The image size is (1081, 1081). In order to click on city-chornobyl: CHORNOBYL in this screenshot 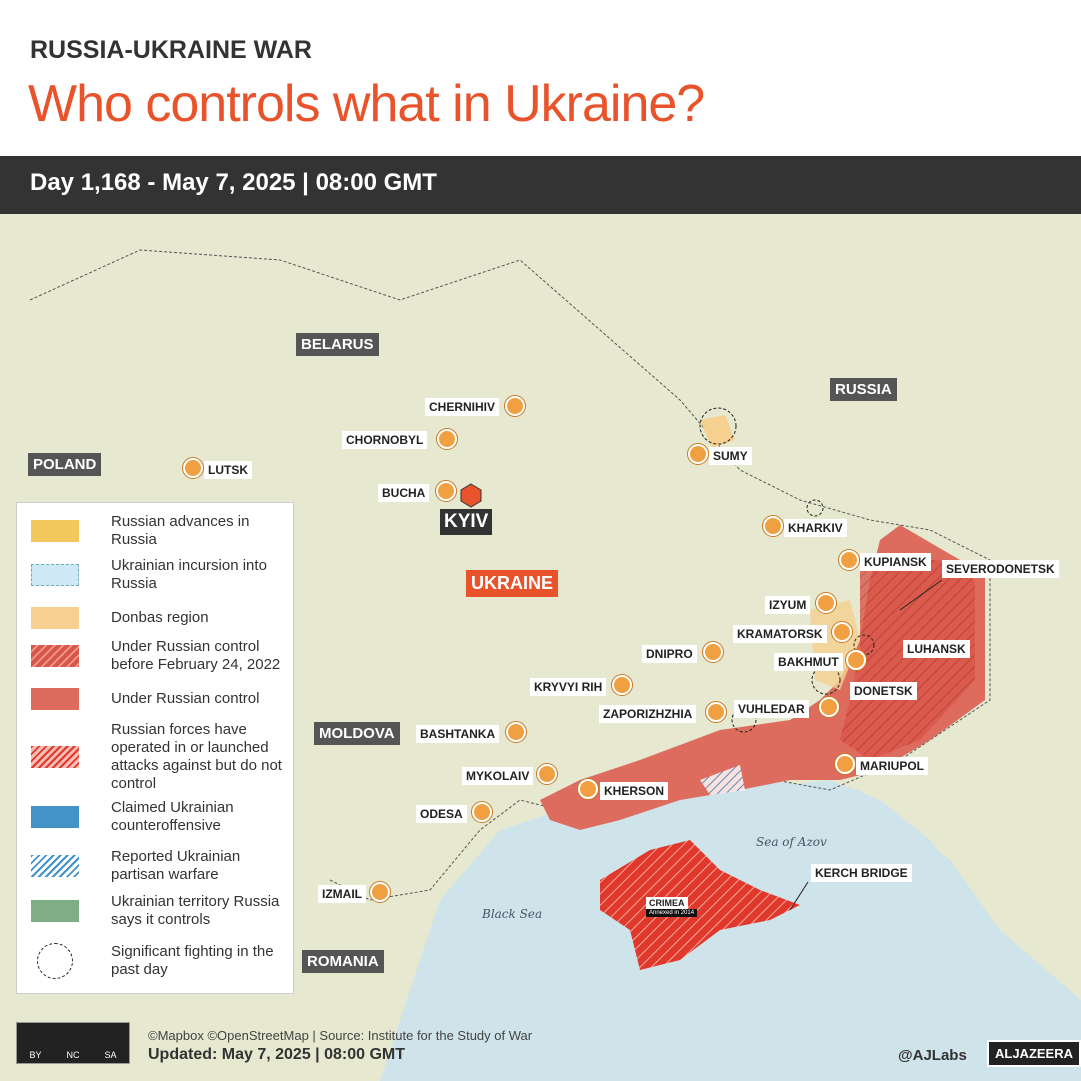, I will do `click(385, 440)`.